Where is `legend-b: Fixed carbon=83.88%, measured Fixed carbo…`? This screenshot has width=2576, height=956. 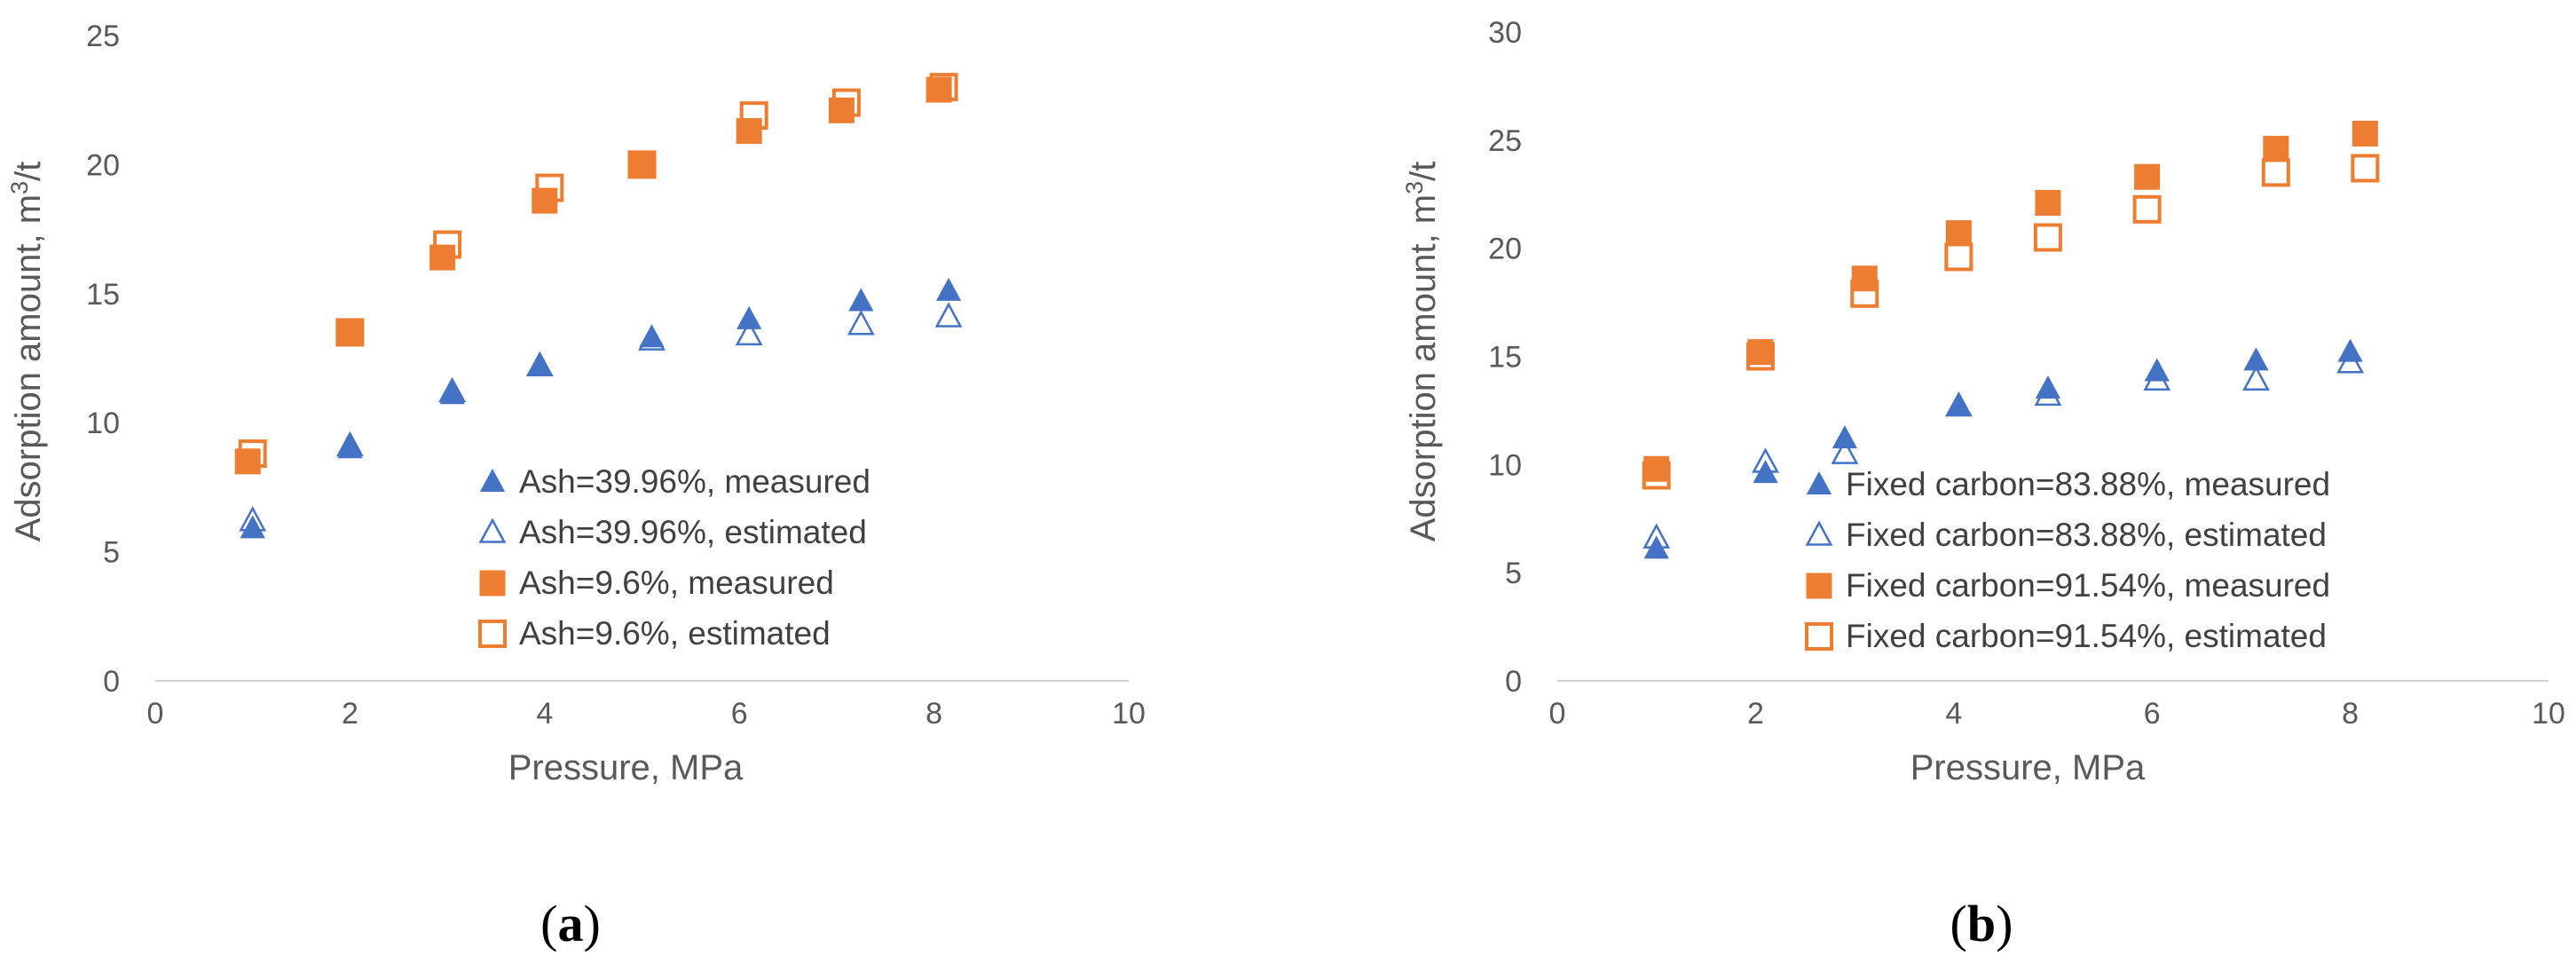 legend-b: Fixed carbon=83.88%, measured Fixed carbo… is located at coordinates (2068, 560).